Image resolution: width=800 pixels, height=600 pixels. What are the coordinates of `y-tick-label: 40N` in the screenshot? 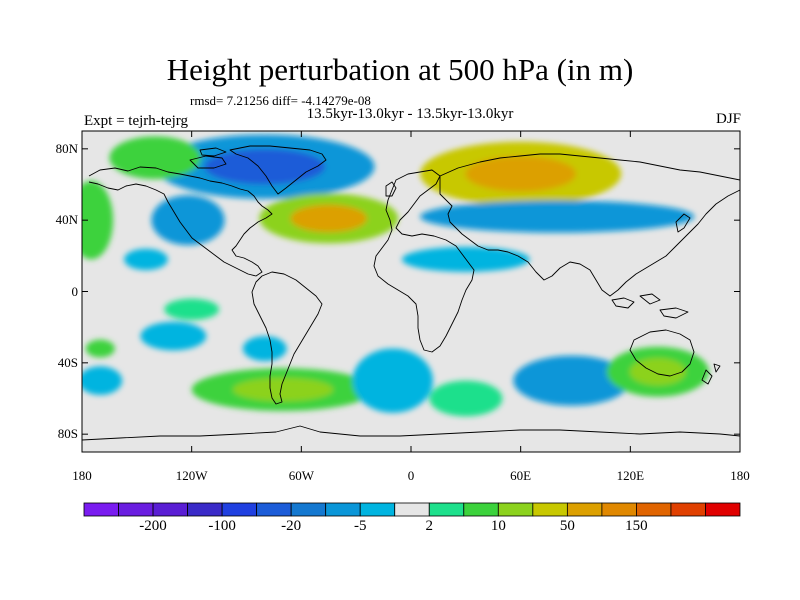 It's located at (66, 220).